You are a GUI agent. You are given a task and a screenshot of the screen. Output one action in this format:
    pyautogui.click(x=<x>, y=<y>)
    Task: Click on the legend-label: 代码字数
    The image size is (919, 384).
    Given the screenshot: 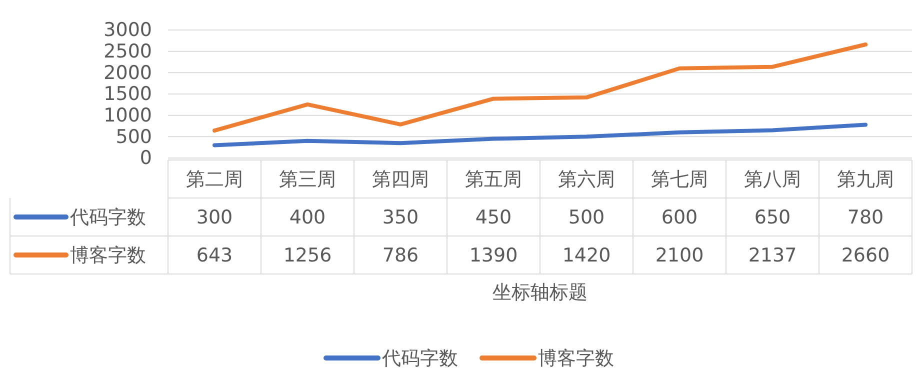 What is the action you would take?
    pyautogui.click(x=107, y=217)
    